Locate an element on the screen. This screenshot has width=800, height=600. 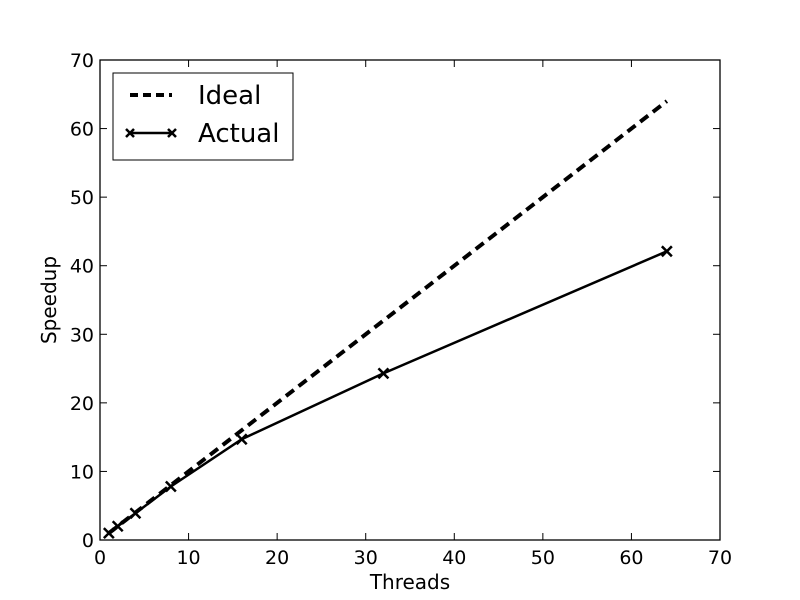
y-tick-label: 40 is located at coordinates (82, 267).